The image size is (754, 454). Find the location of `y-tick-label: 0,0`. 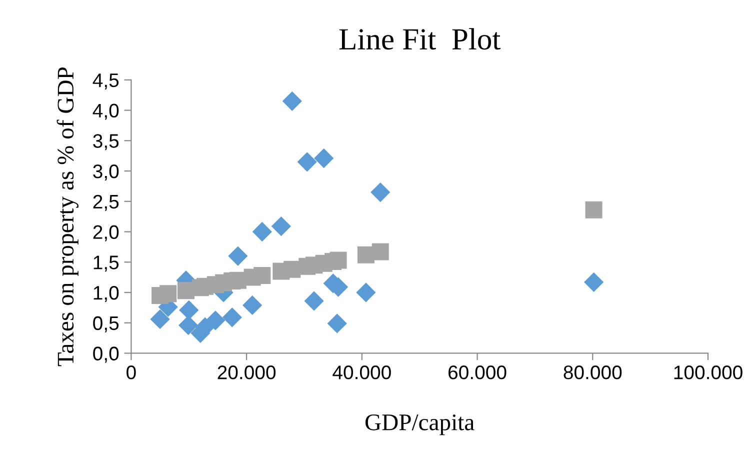

y-tick-label: 0,0 is located at coordinates (106, 354).